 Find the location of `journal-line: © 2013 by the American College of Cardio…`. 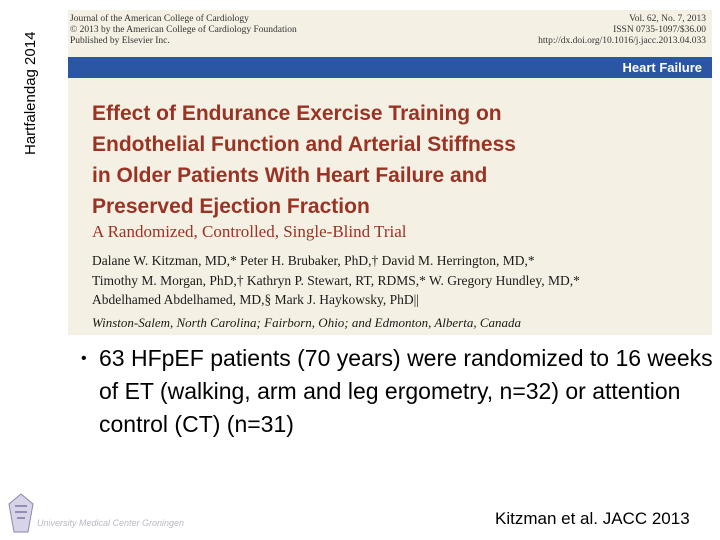

journal-line: © 2013 by the American College of Cardio… is located at coordinates (183, 30).